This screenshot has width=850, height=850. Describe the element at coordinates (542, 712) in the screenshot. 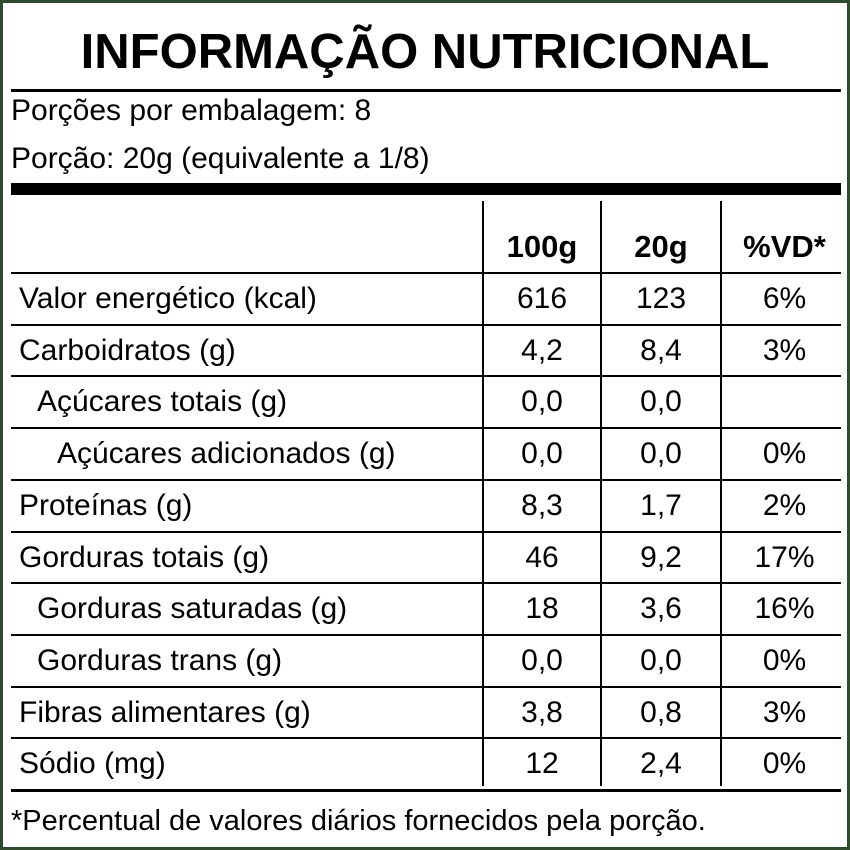

I see `value-per-100g: 3,8` at that location.